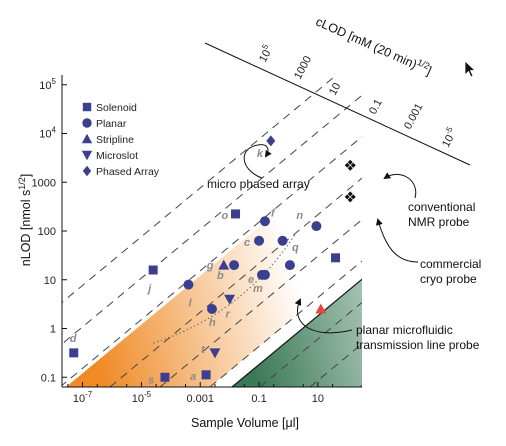 The width and height of the screenshot is (506, 446). What do you see at coordinates (190, 304) in the screenshot?
I see `point-label: l` at bounding box center [190, 304].